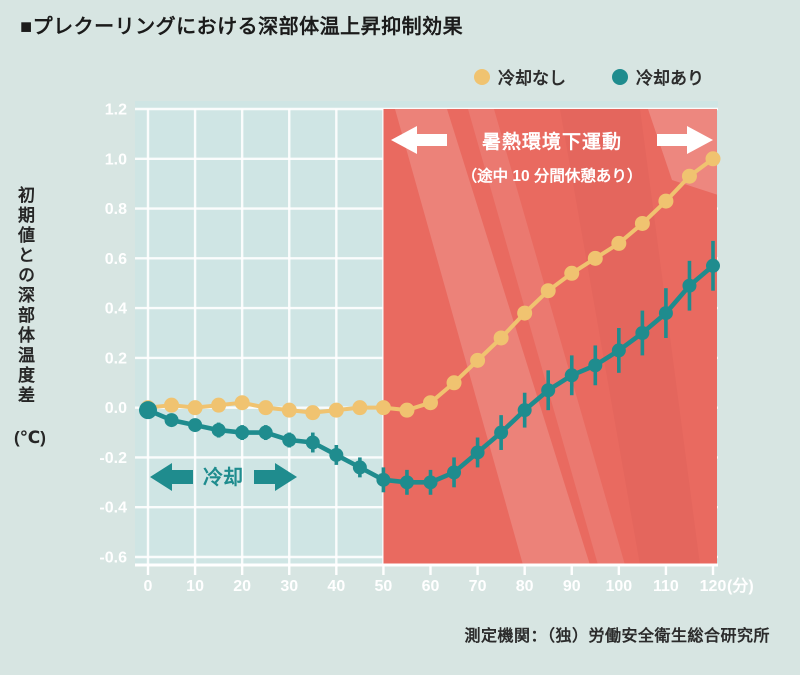 Image resolution: width=800 pixels, height=675 pixels. Describe the element at coordinates (552, 175) in the screenshot. I see `exercise-region-label-line2: （途中 10 分間休憩あり）` at that location.